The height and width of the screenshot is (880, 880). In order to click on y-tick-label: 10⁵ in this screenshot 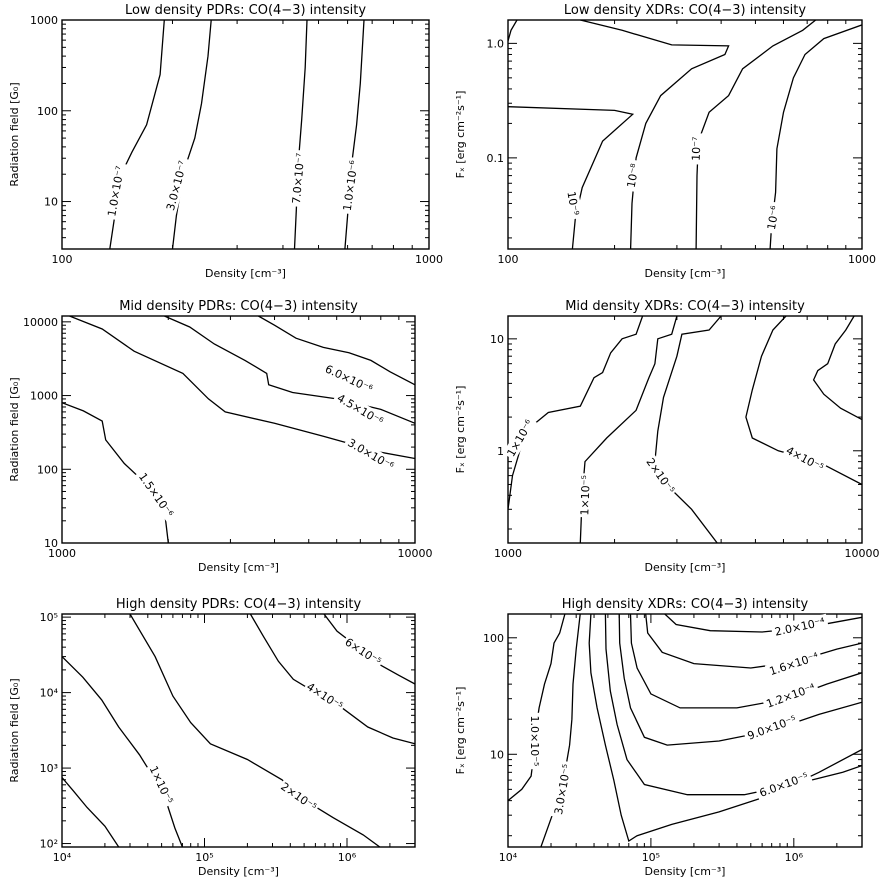, I will do `click(49, 617)`.